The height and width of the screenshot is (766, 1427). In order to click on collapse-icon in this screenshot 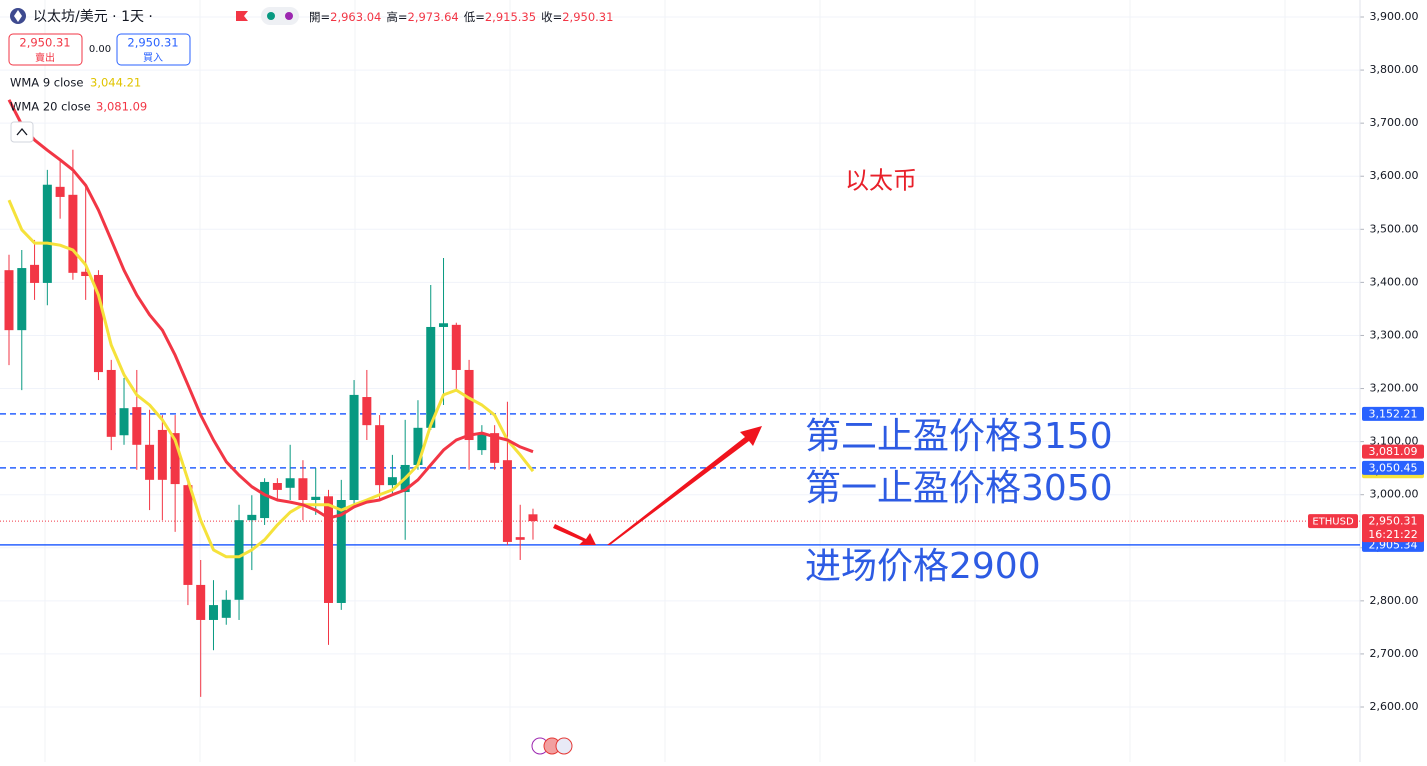, I will do `click(22, 131)`.